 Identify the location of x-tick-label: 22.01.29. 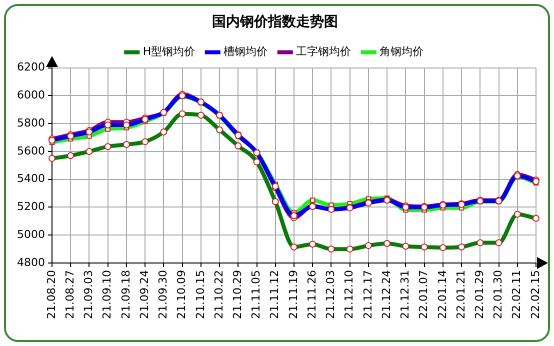
(479, 294).